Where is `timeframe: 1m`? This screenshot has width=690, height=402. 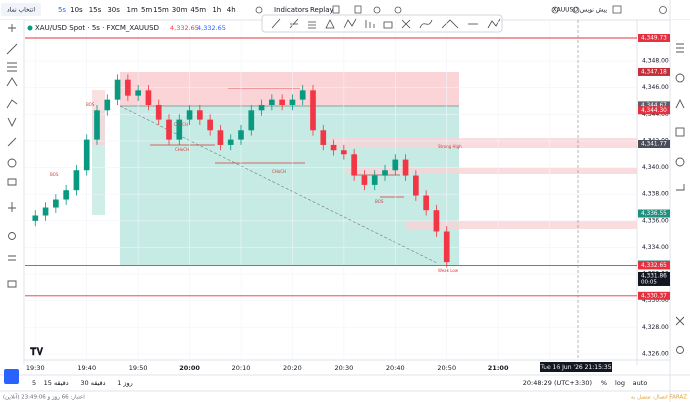
timeframe: 1m is located at coordinates (132, 10).